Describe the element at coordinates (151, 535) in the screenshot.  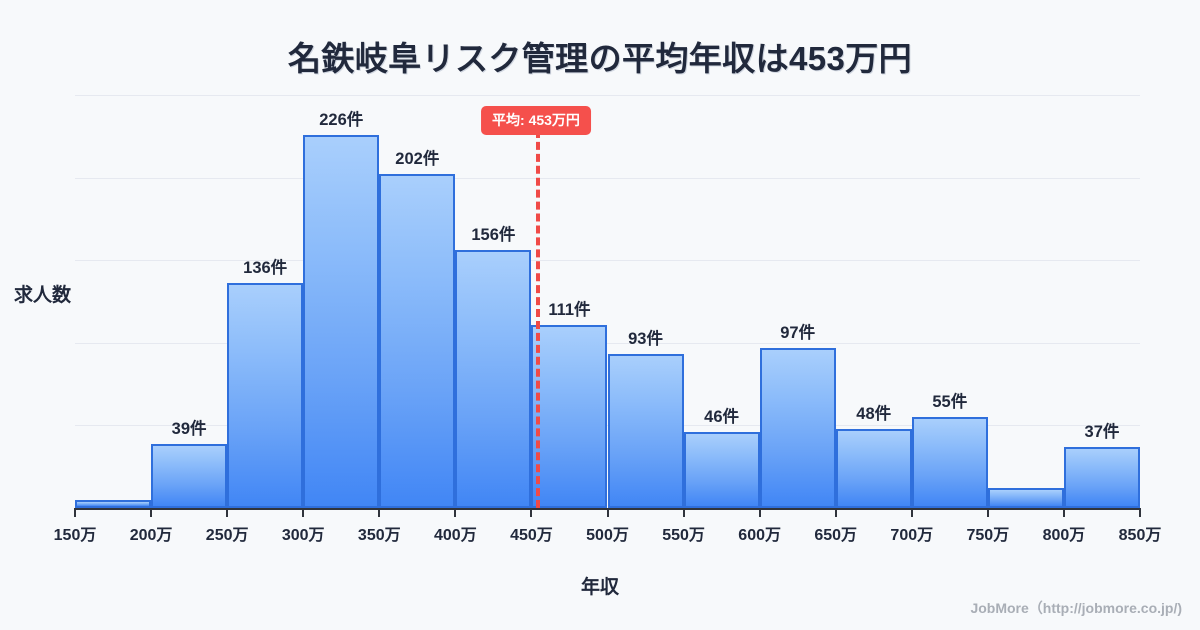
I see `x-tick-label: 200万` at that location.